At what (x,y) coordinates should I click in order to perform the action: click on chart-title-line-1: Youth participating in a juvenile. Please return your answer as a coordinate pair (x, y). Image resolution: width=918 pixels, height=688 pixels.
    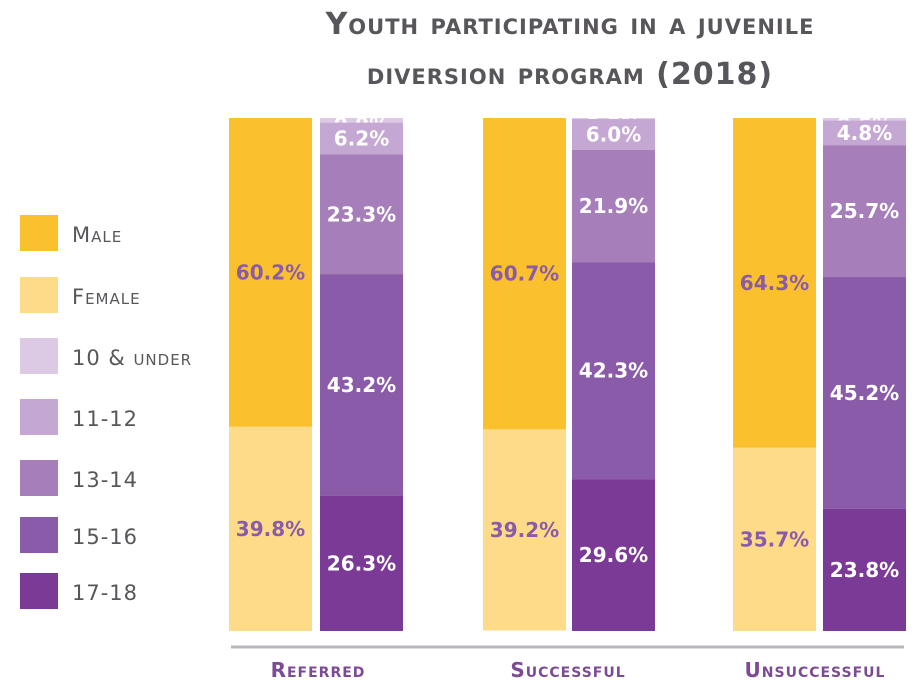
    Looking at the image, I should click on (570, 24).